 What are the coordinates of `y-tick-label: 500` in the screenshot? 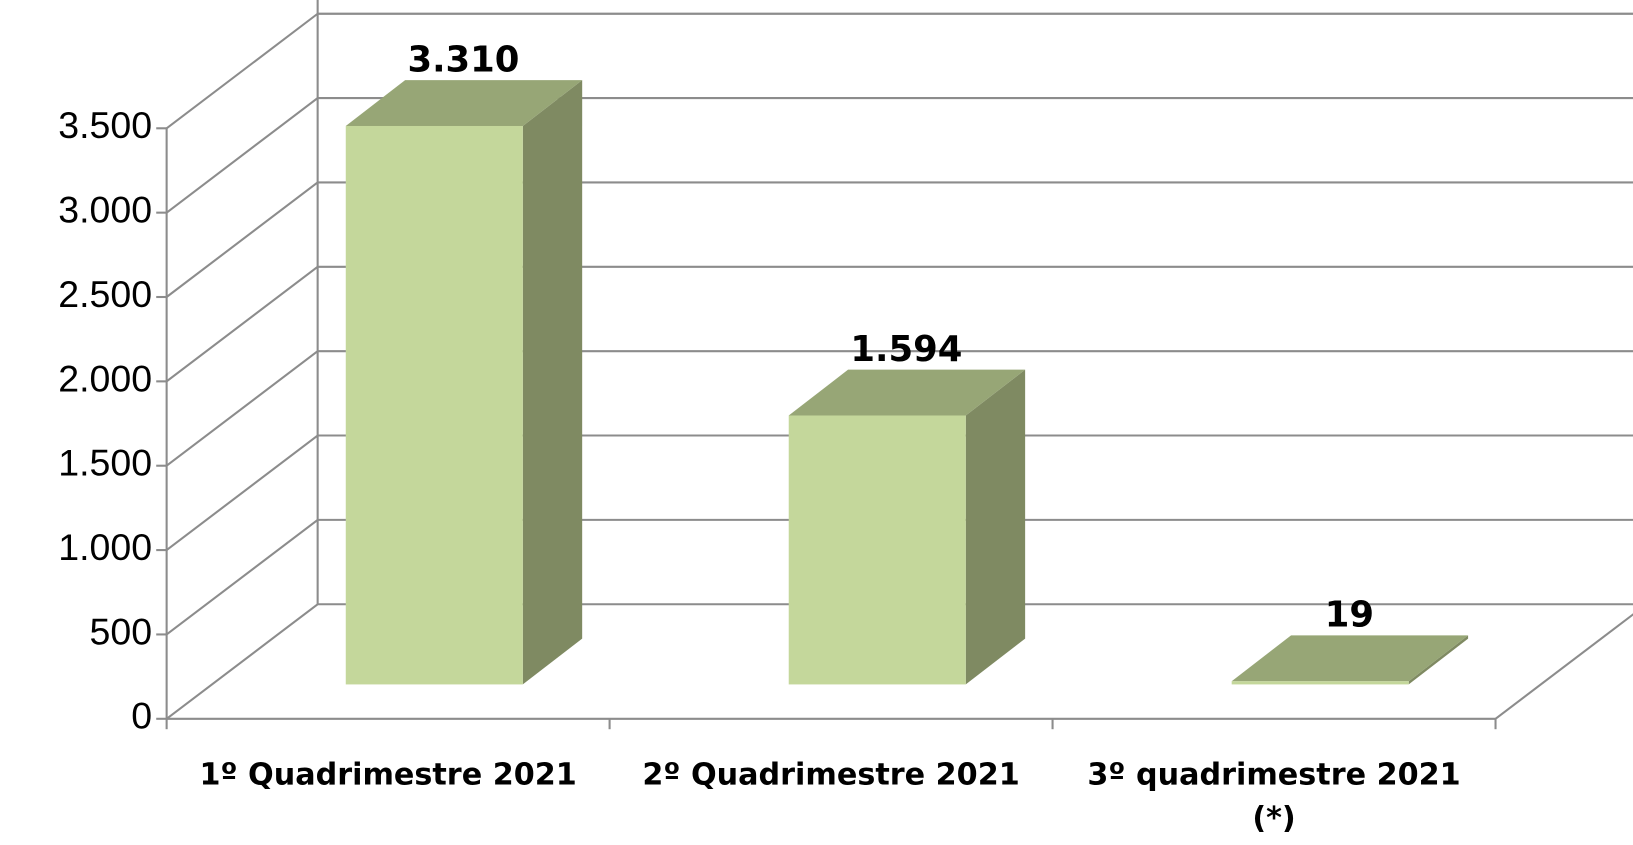 It's located at (121, 631).